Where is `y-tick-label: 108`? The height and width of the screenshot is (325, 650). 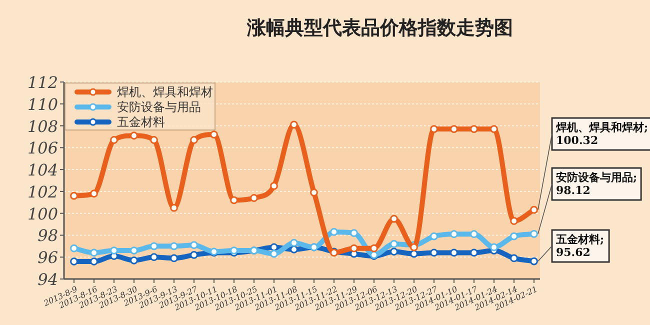
y-tick-label: 108 is located at coordinates (42, 126).